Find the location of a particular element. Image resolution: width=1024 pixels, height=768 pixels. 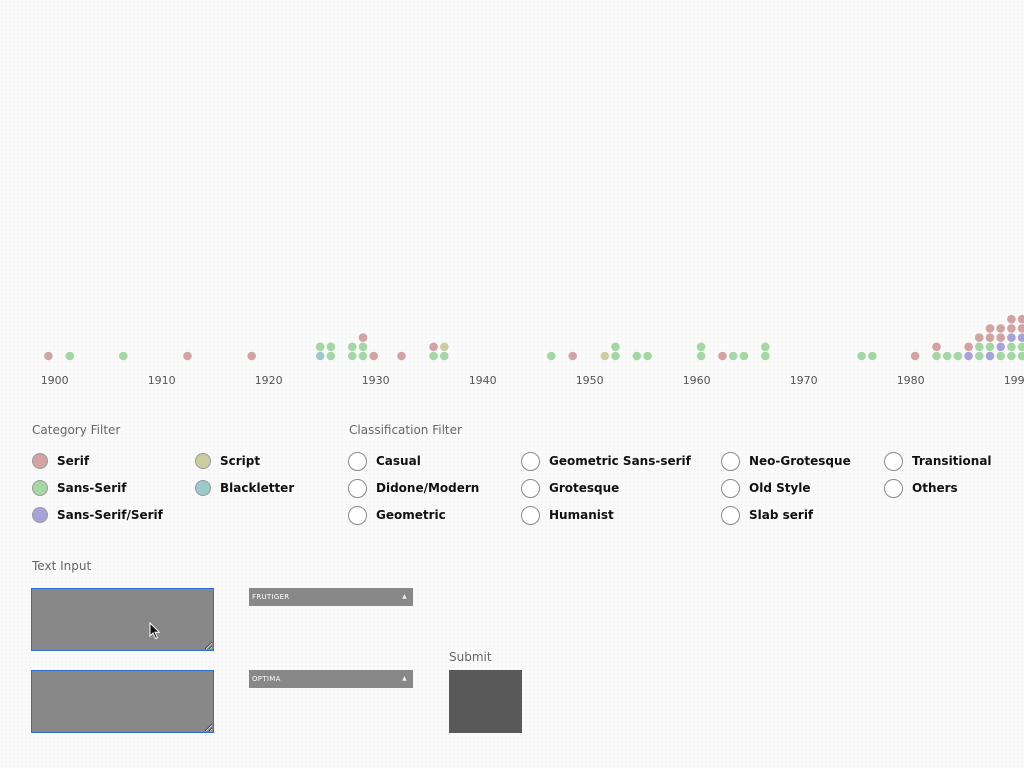

category-sans-serif: Sans-Serif is located at coordinates (79, 488).